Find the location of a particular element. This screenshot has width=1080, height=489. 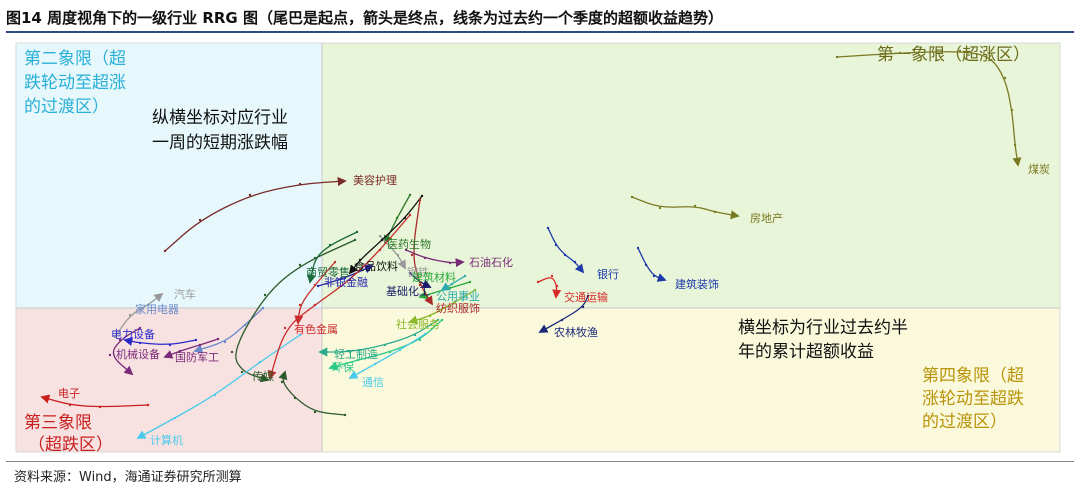

quadrant-2-label-3: 的过渡区） is located at coordinates (66, 107).